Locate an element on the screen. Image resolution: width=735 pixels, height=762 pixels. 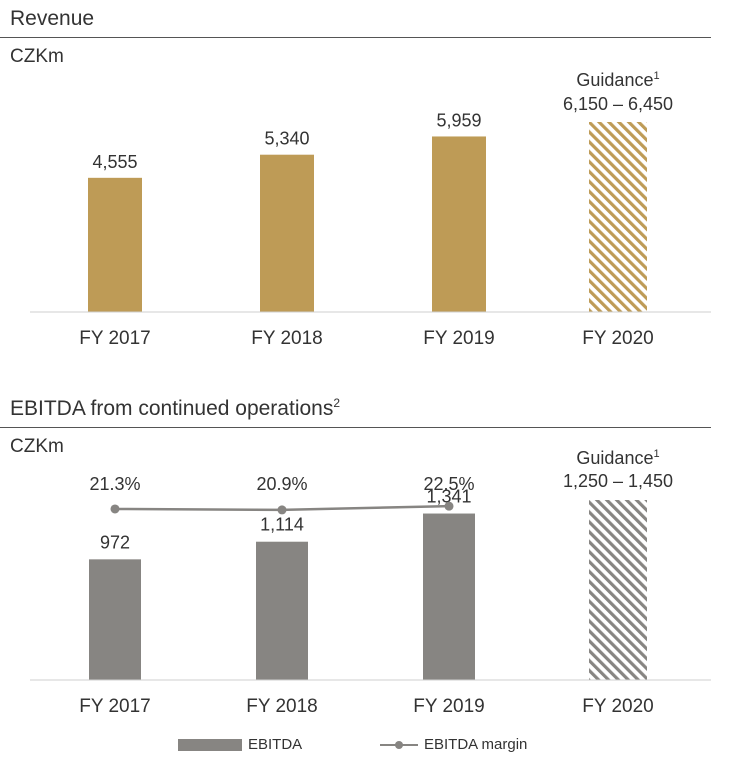
ebitda-guidance-label: Guidance1 is located at coordinates (617, 458).